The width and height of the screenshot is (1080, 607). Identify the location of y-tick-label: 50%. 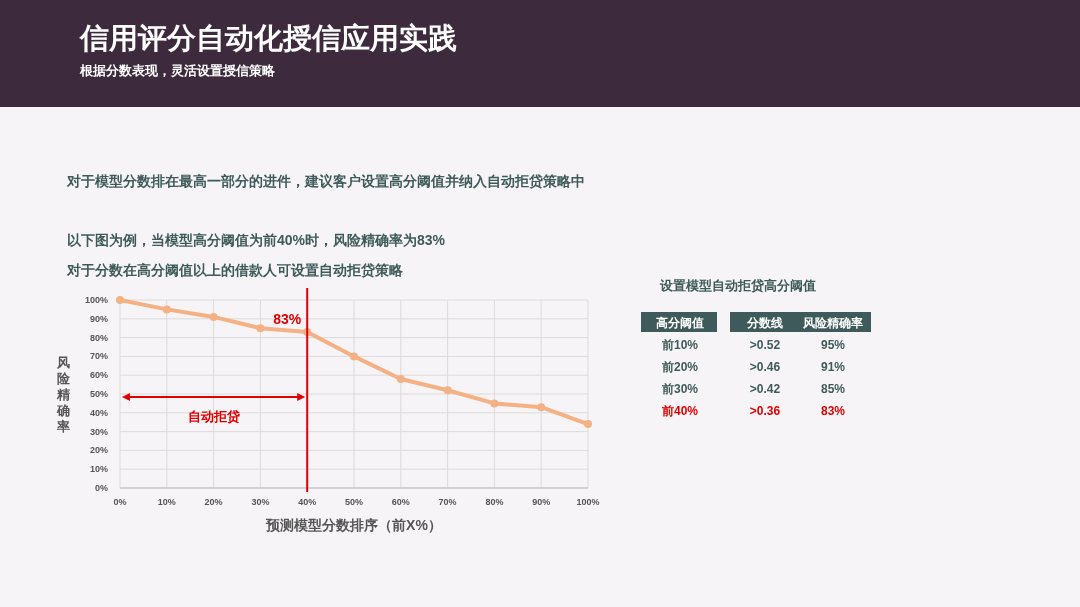
(98, 394).